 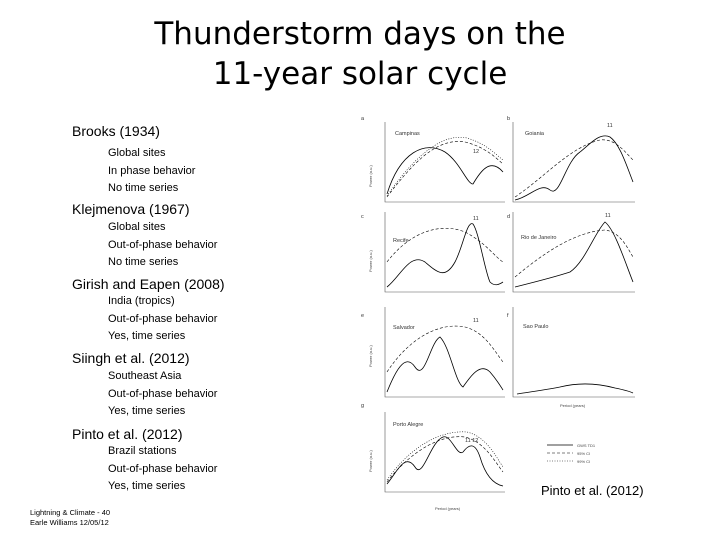 I want to click on station-label: Porto Alegre, so click(x=408, y=425).